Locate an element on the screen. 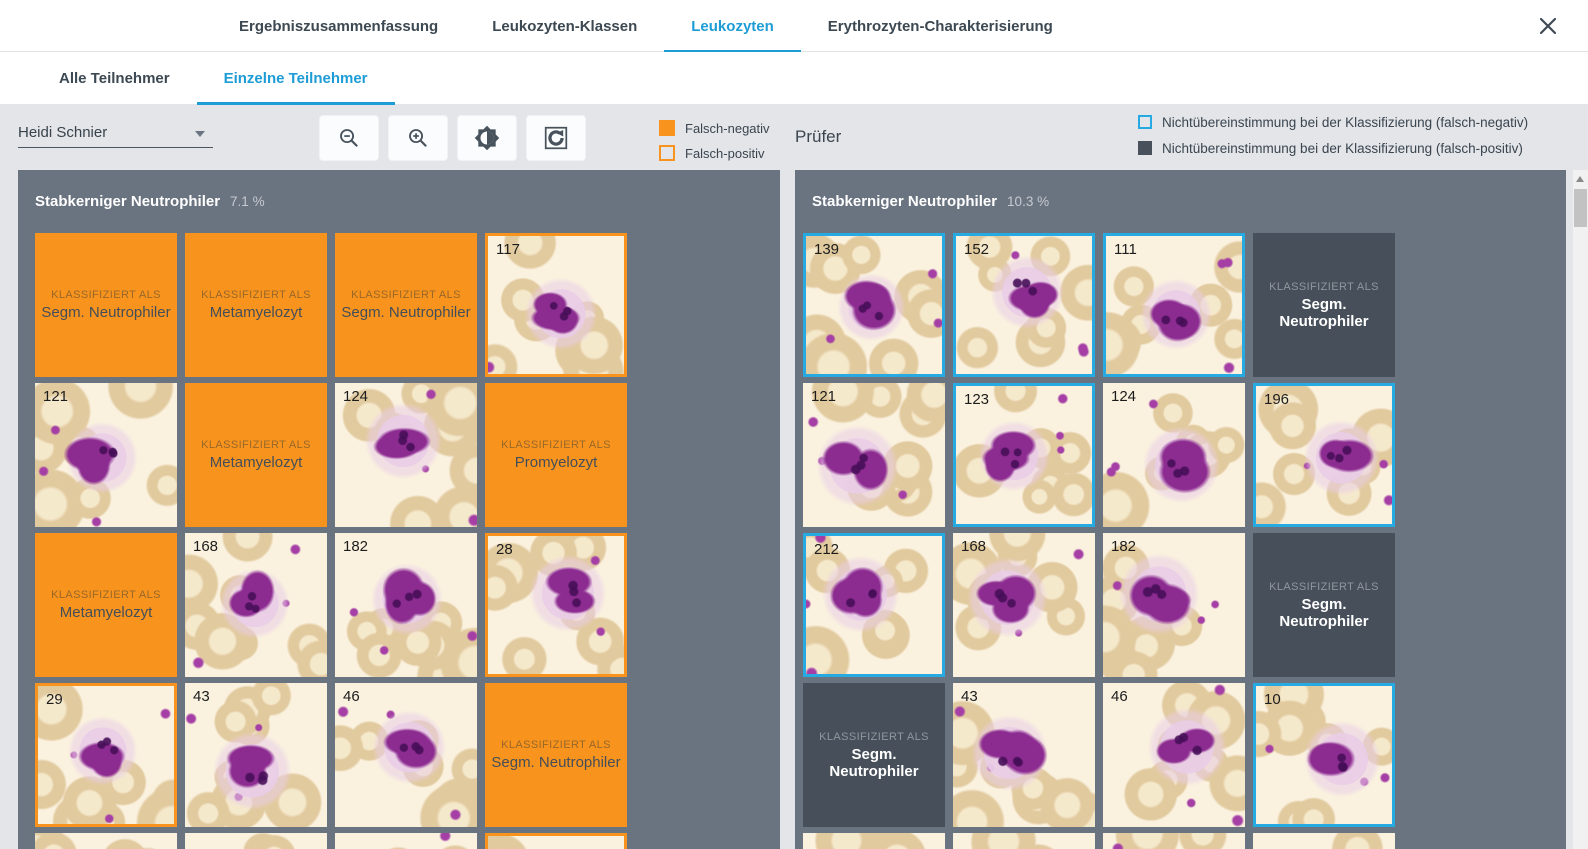  cell-image-tile: 10 is located at coordinates (1324, 755).